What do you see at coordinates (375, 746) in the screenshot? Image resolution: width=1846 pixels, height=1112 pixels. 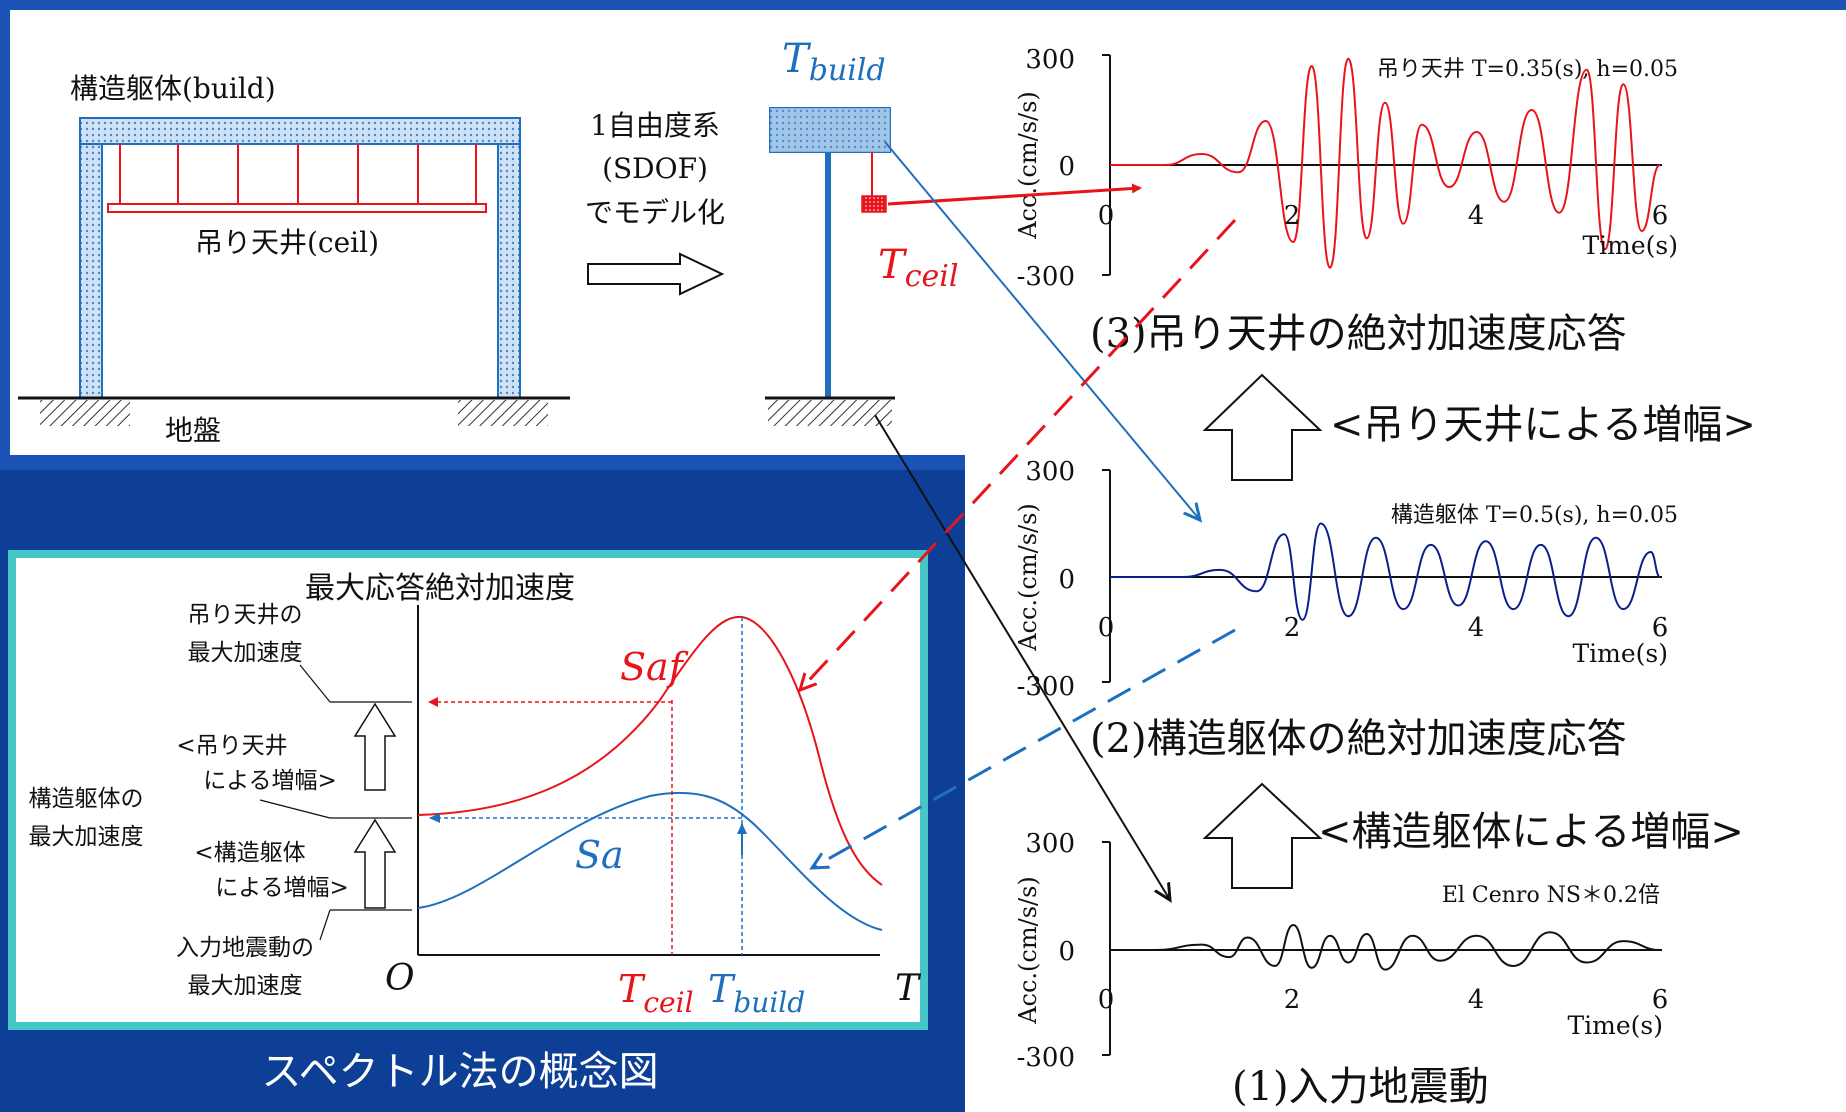 I see `hollow-up-arrow-ceil` at bounding box center [375, 746].